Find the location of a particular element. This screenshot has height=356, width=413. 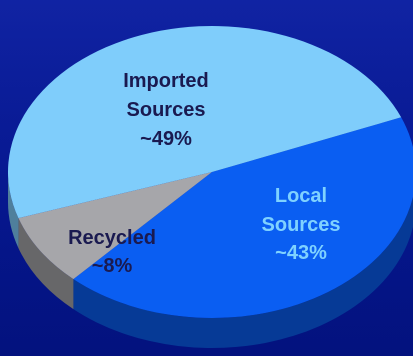

slice-label-recycled-name: Recycled is located at coordinates (112, 238).